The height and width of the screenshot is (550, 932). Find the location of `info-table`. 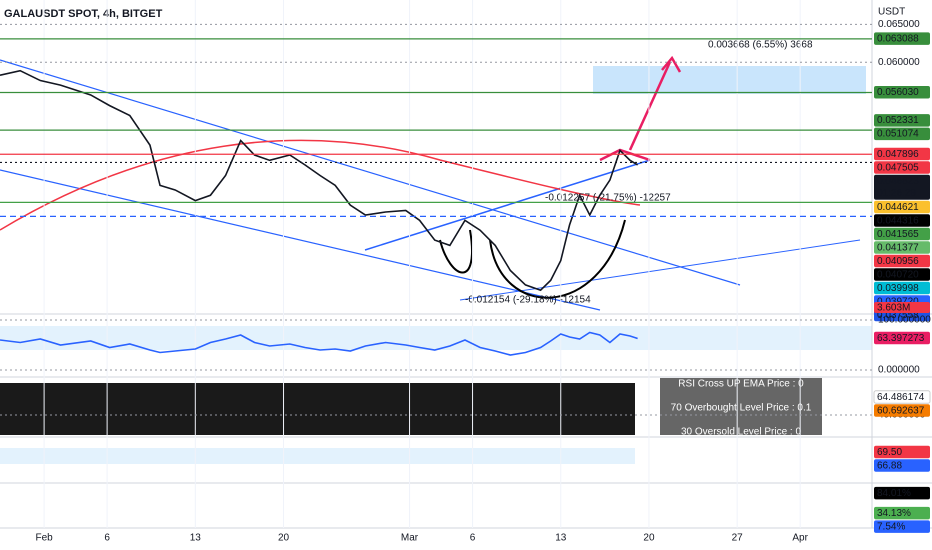

info-table is located at coordinates (741, 406).